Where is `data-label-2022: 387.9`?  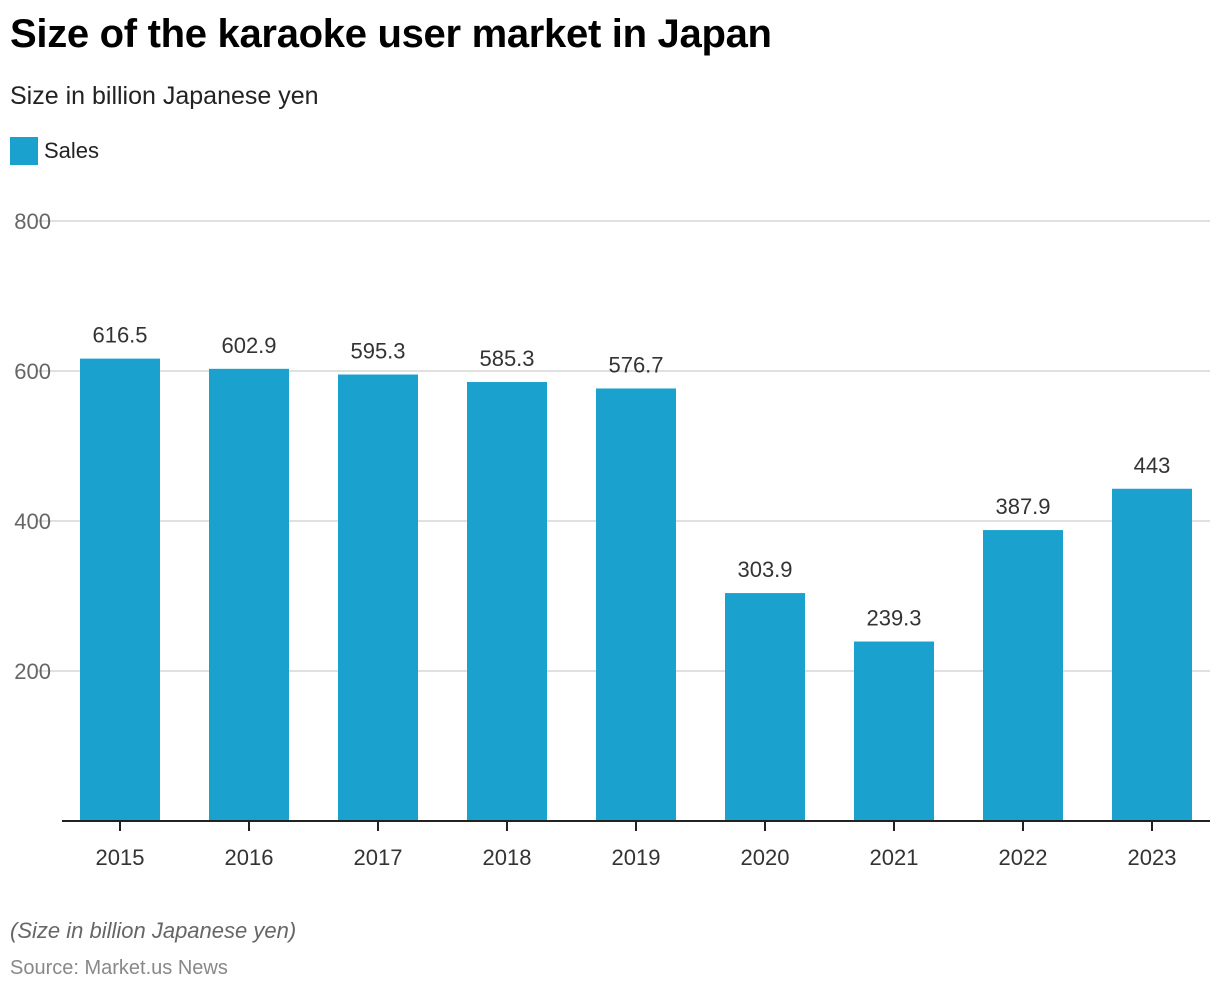 data-label-2022: 387.9 is located at coordinates (1022, 506).